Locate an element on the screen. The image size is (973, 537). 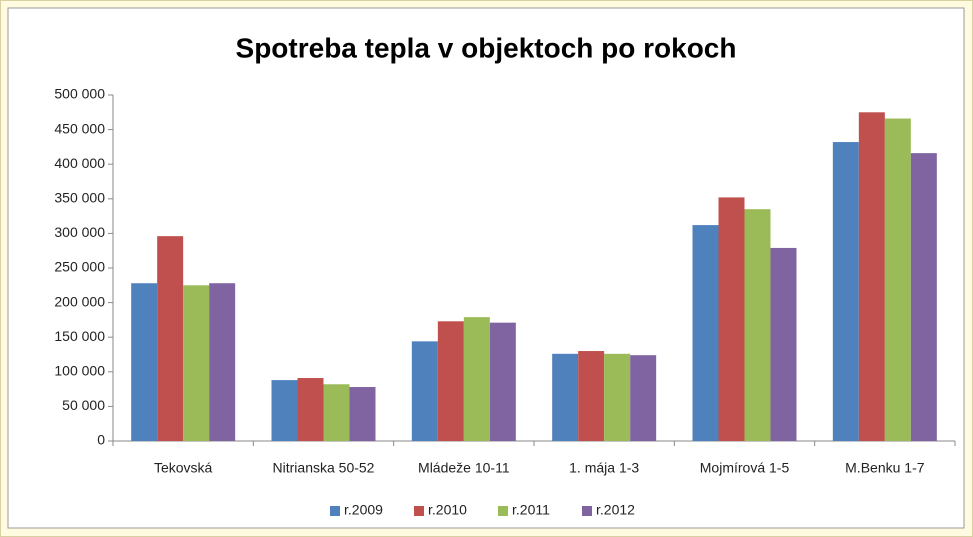
x-tick-label: M.Benku 1-7 is located at coordinates (885, 468).